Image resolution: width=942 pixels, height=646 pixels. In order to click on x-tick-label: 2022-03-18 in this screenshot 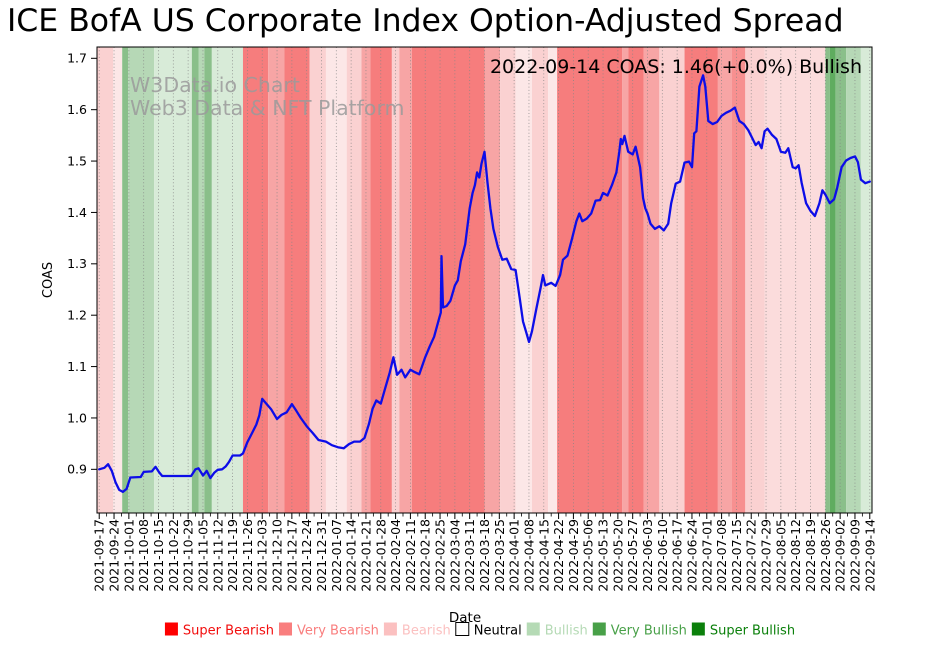, I will do `click(484, 555)`.